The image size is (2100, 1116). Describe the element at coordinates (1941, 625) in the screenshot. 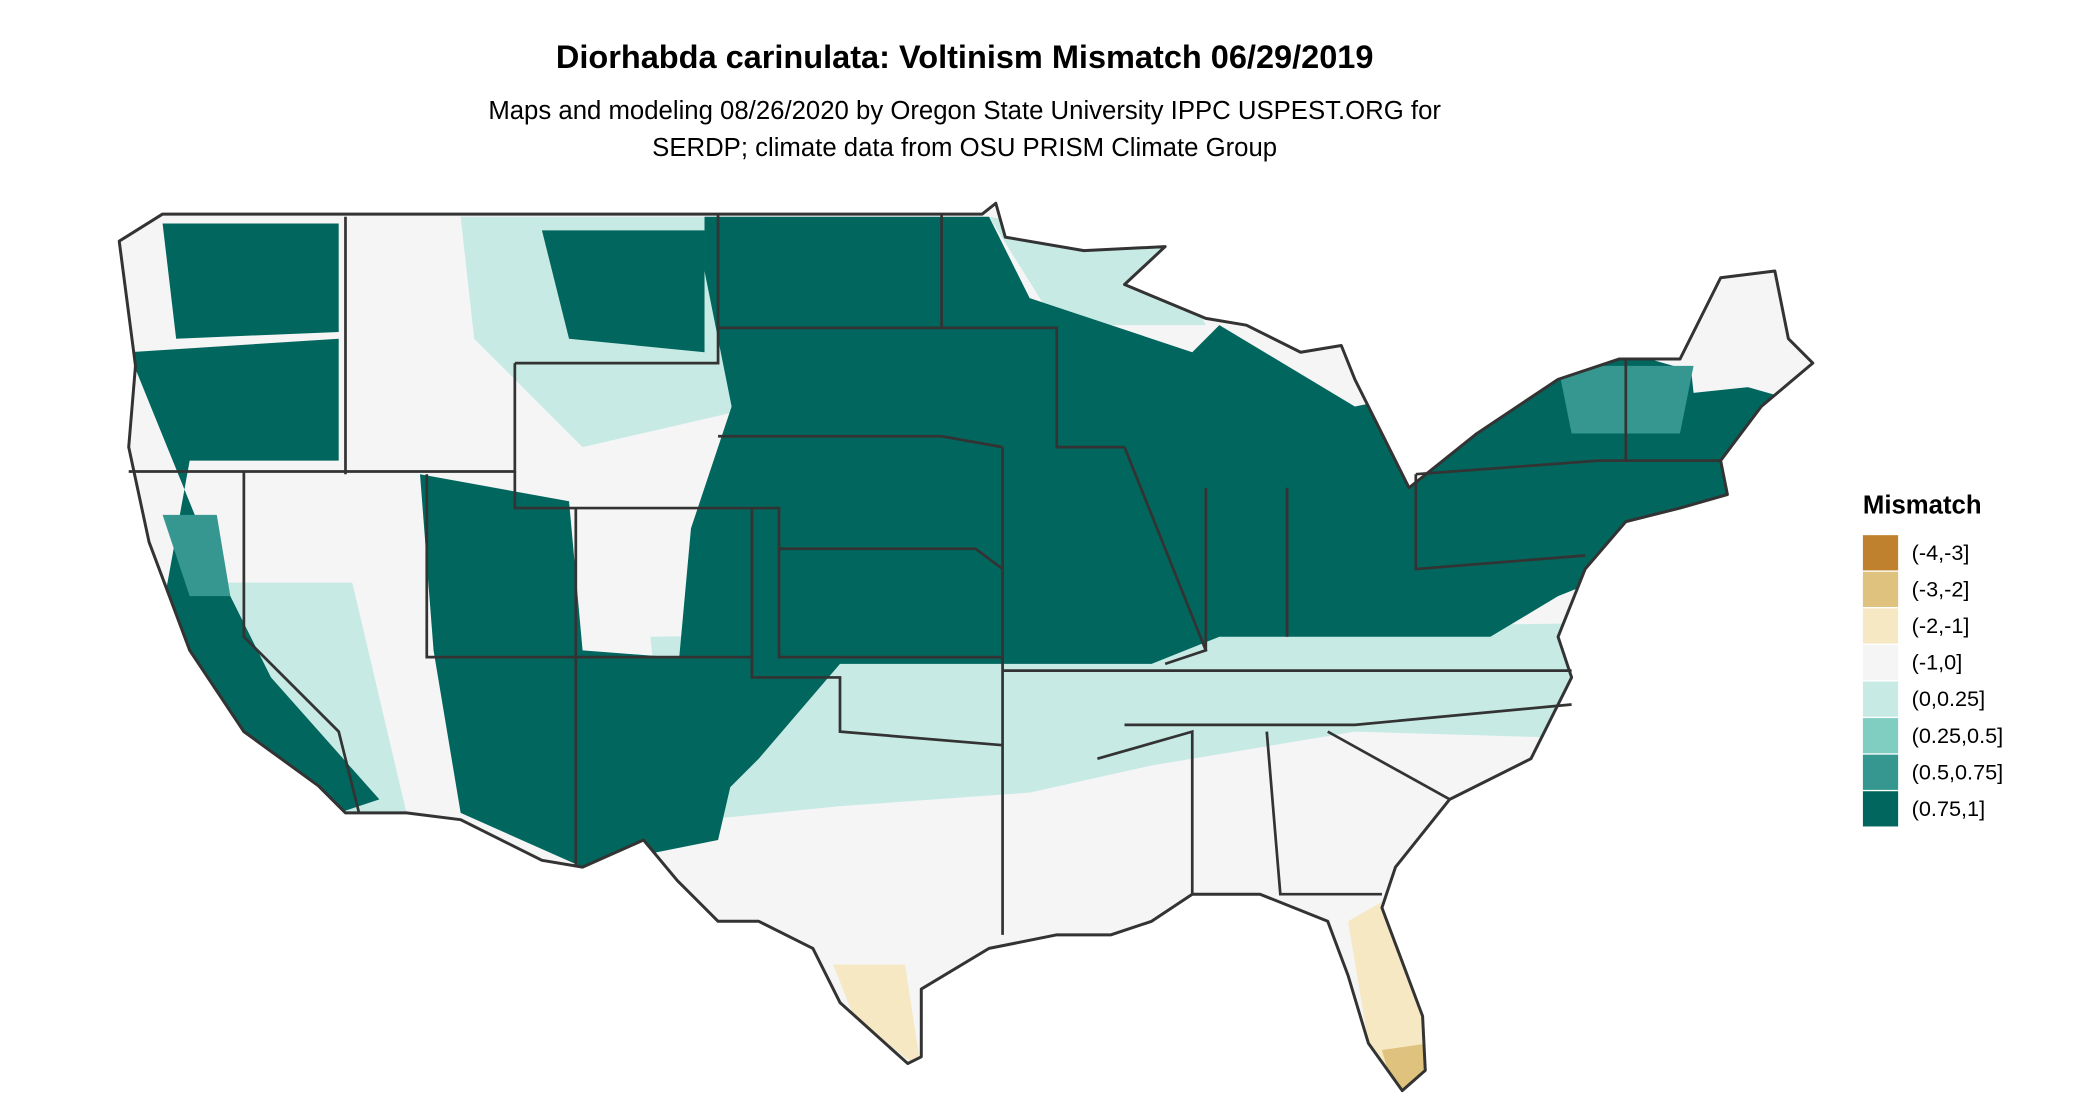

I see `legend-label: (-2,-1]` at that location.